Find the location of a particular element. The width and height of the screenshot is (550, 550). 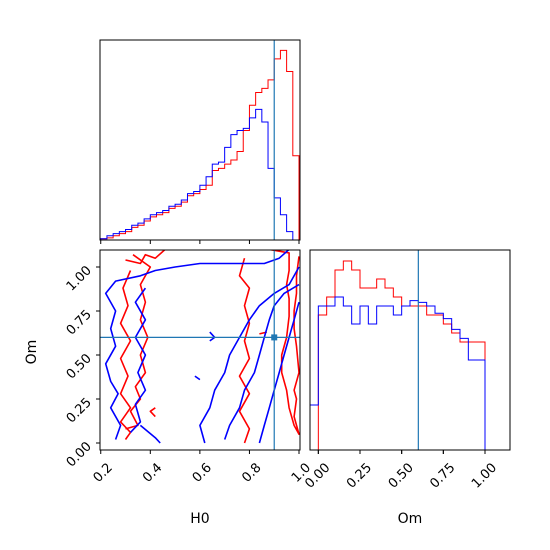

h0-x-tick-label-0: 0.2 is located at coordinates (103, 472).